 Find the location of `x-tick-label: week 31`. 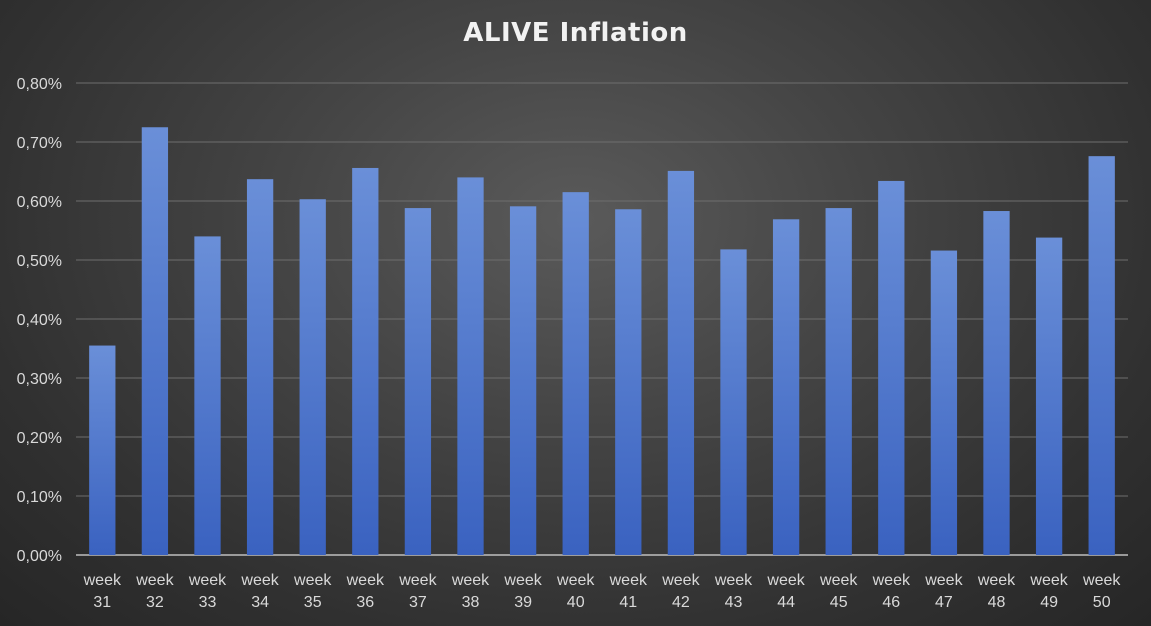

x-tick-label: week 31 is located at coordinates (102, 591).